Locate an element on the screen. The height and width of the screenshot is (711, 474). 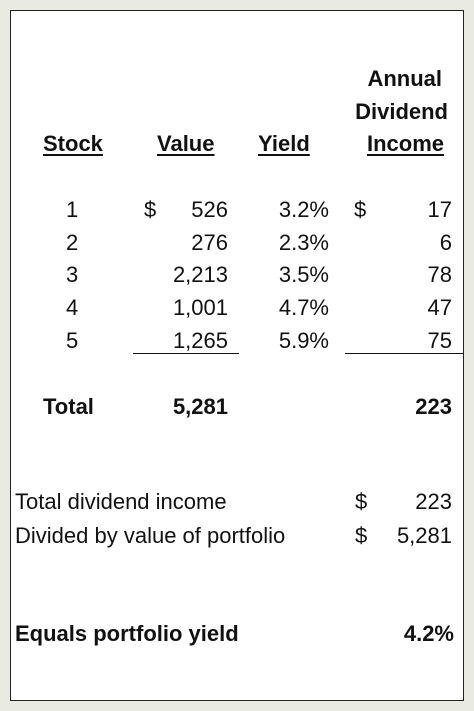
income-sum-line is located at coordinates (404, 353).